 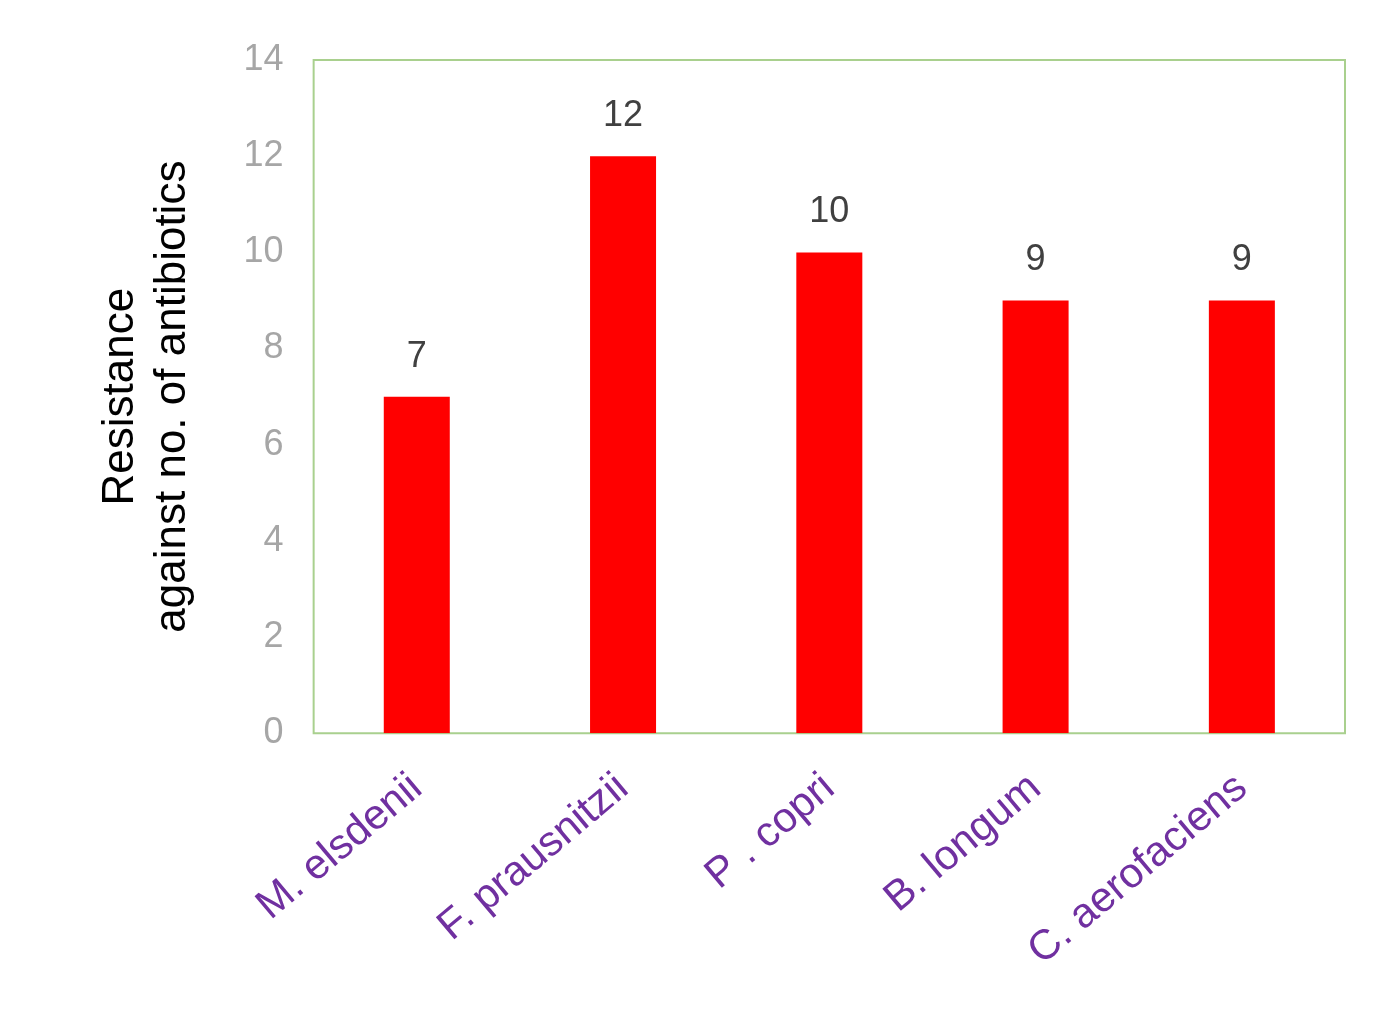 What do you see at coordinates (829, 210) in the screenshot?
I see `data-label: 10` at bounding box center [829, 210].